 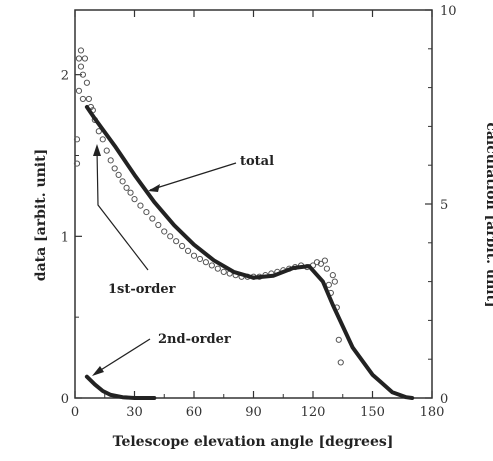 What do you see at coordinates (98, 371) in the screenshot?
I see `arrowhead-2nd-order` at bounding box center [98, 371].